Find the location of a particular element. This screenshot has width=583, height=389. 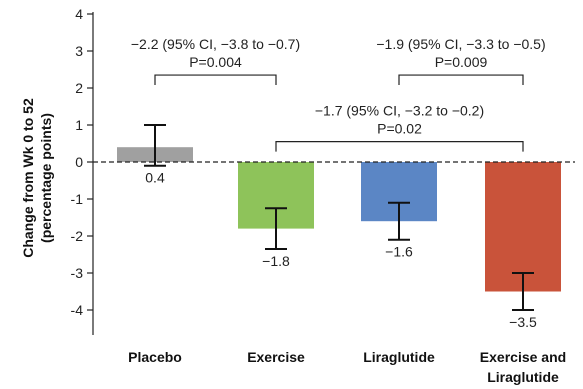

value-label: −1.8 is located at coordinates (276, 261).